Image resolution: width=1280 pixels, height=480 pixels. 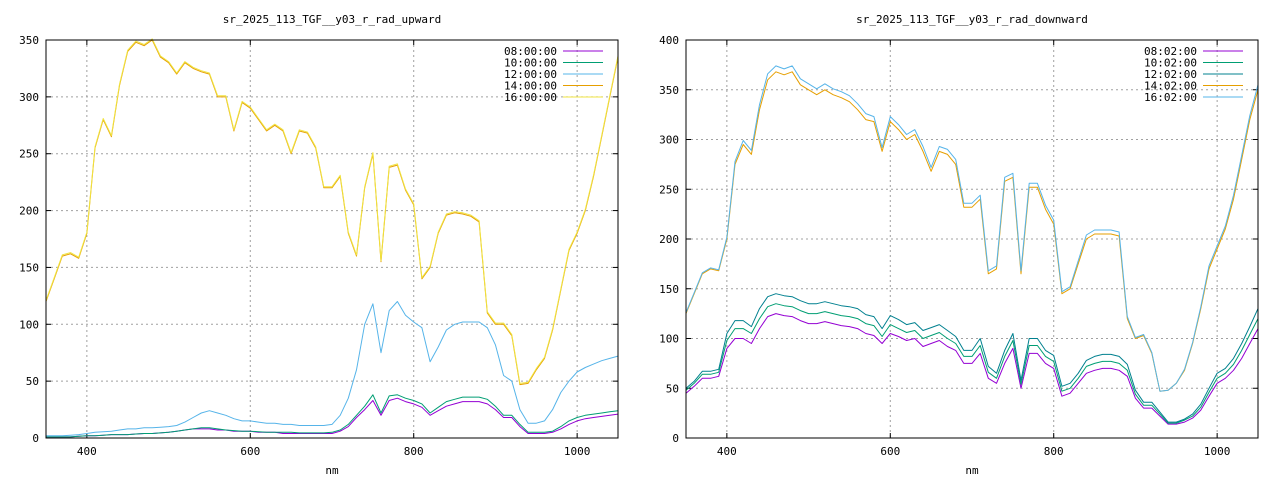 I want to click on legend-label: 14:02:00, so click(x=1170, y=86).